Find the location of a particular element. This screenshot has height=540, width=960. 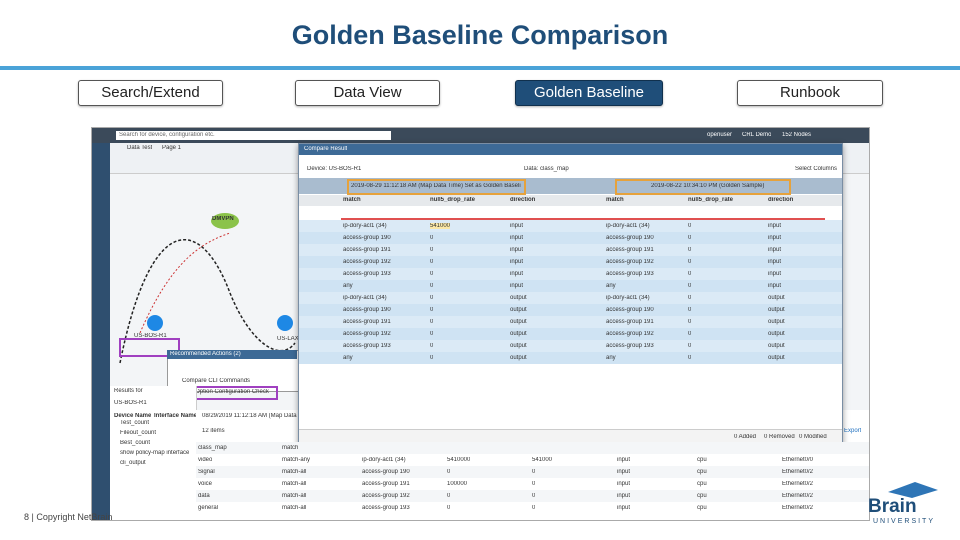

map-router is located at coordinates (155, 323).